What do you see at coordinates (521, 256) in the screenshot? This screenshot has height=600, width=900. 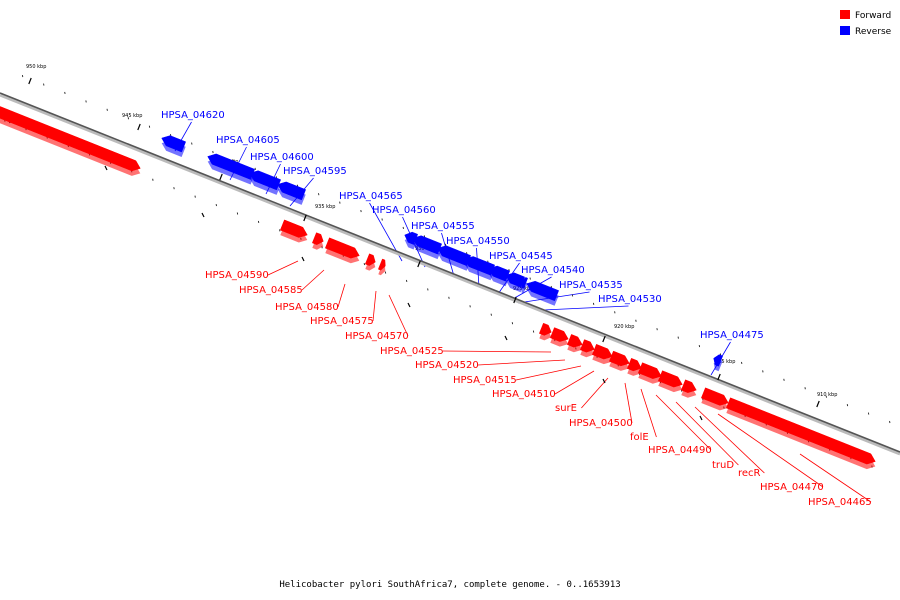 I see `gene-label-hpsa_04545: HPSA_04545` at bounding box center [521, 256].